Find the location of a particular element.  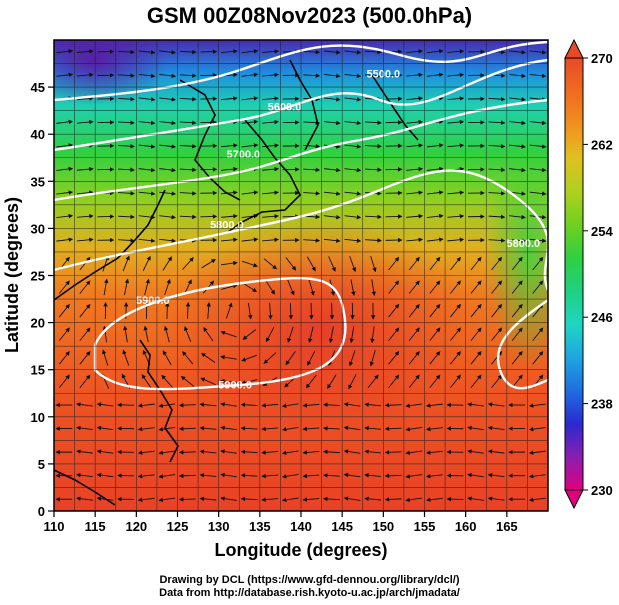

colorbar-label: 254 is located at coordinates (602, 231).